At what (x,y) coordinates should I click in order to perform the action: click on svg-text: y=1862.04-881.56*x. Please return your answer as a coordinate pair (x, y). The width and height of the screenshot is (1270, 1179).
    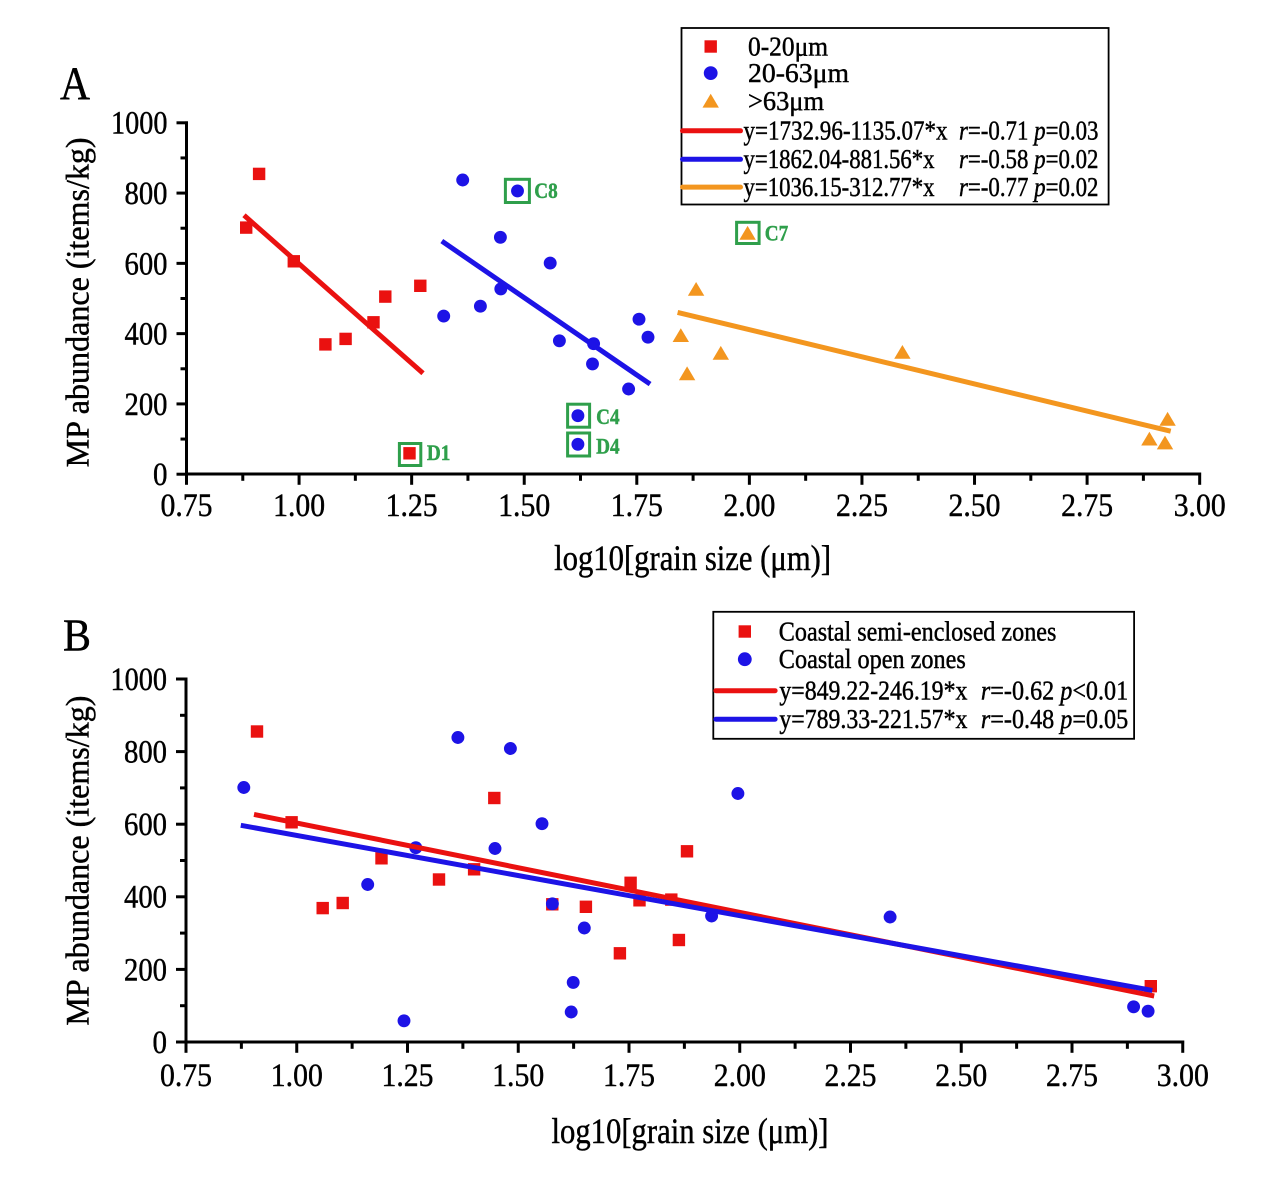
    Looking at the image, I should click on (839, 159).